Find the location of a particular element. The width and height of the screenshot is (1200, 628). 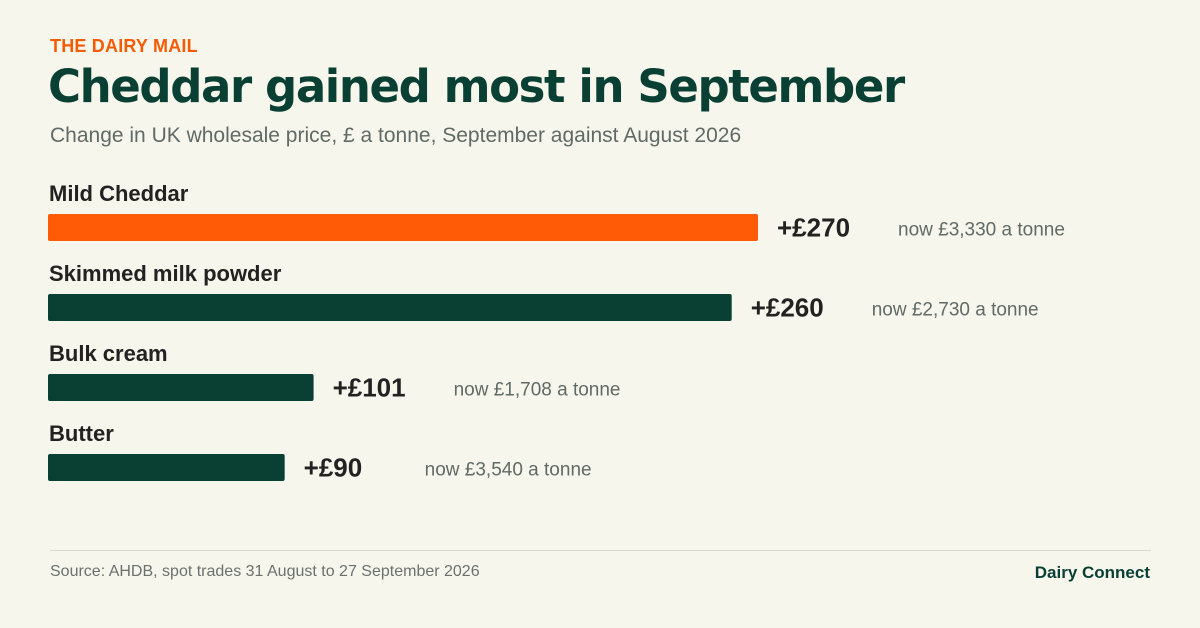

chart-title: Cheddar gained most in September is located at coordinates (476, 86).